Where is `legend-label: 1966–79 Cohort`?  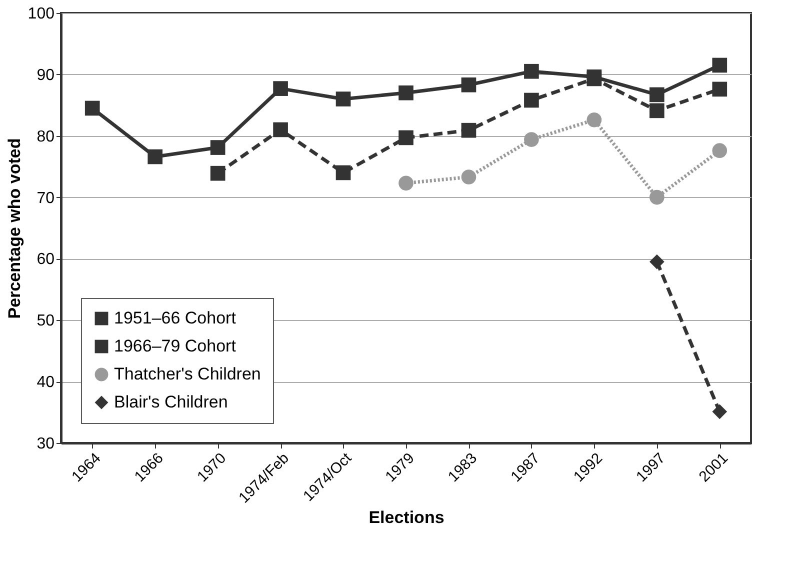 legend-label: 1966–79 Cohort is located at coordinates (175, 346).